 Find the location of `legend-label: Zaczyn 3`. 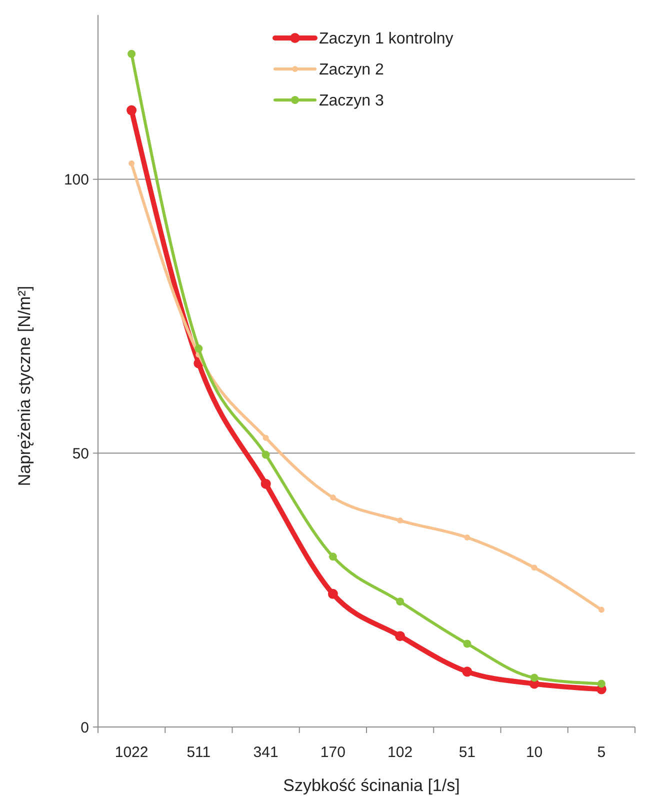

legend-label: Zaczyn 3 is located at coordinates (351, 101).